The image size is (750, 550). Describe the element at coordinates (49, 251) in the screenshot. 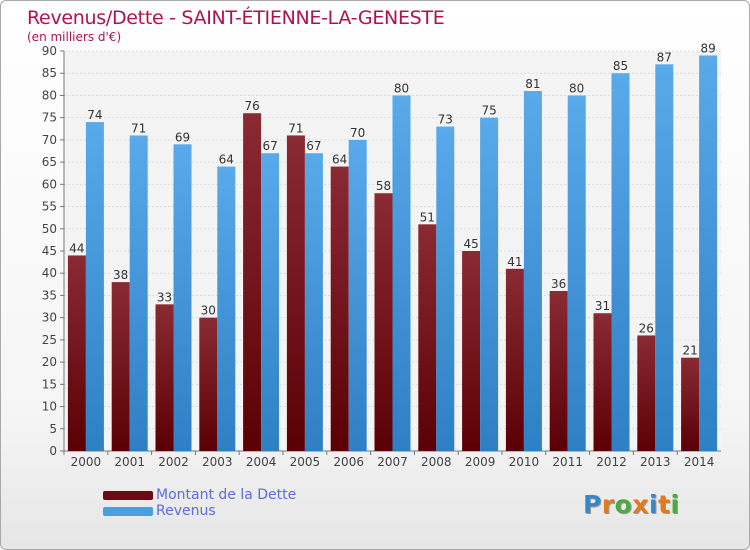

I see `y-tick-label: 45` at that location.